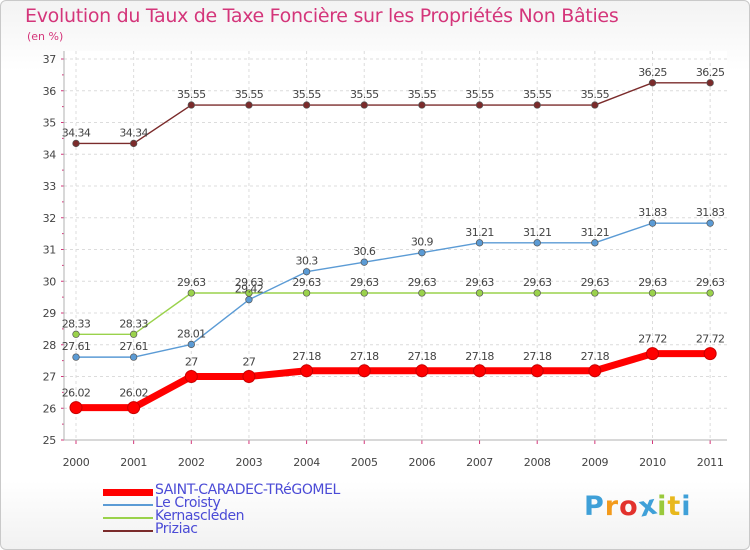  Describe the element at coordinates (50, 123) in the screenshot. I see `y-tick-label: 35` at that location.